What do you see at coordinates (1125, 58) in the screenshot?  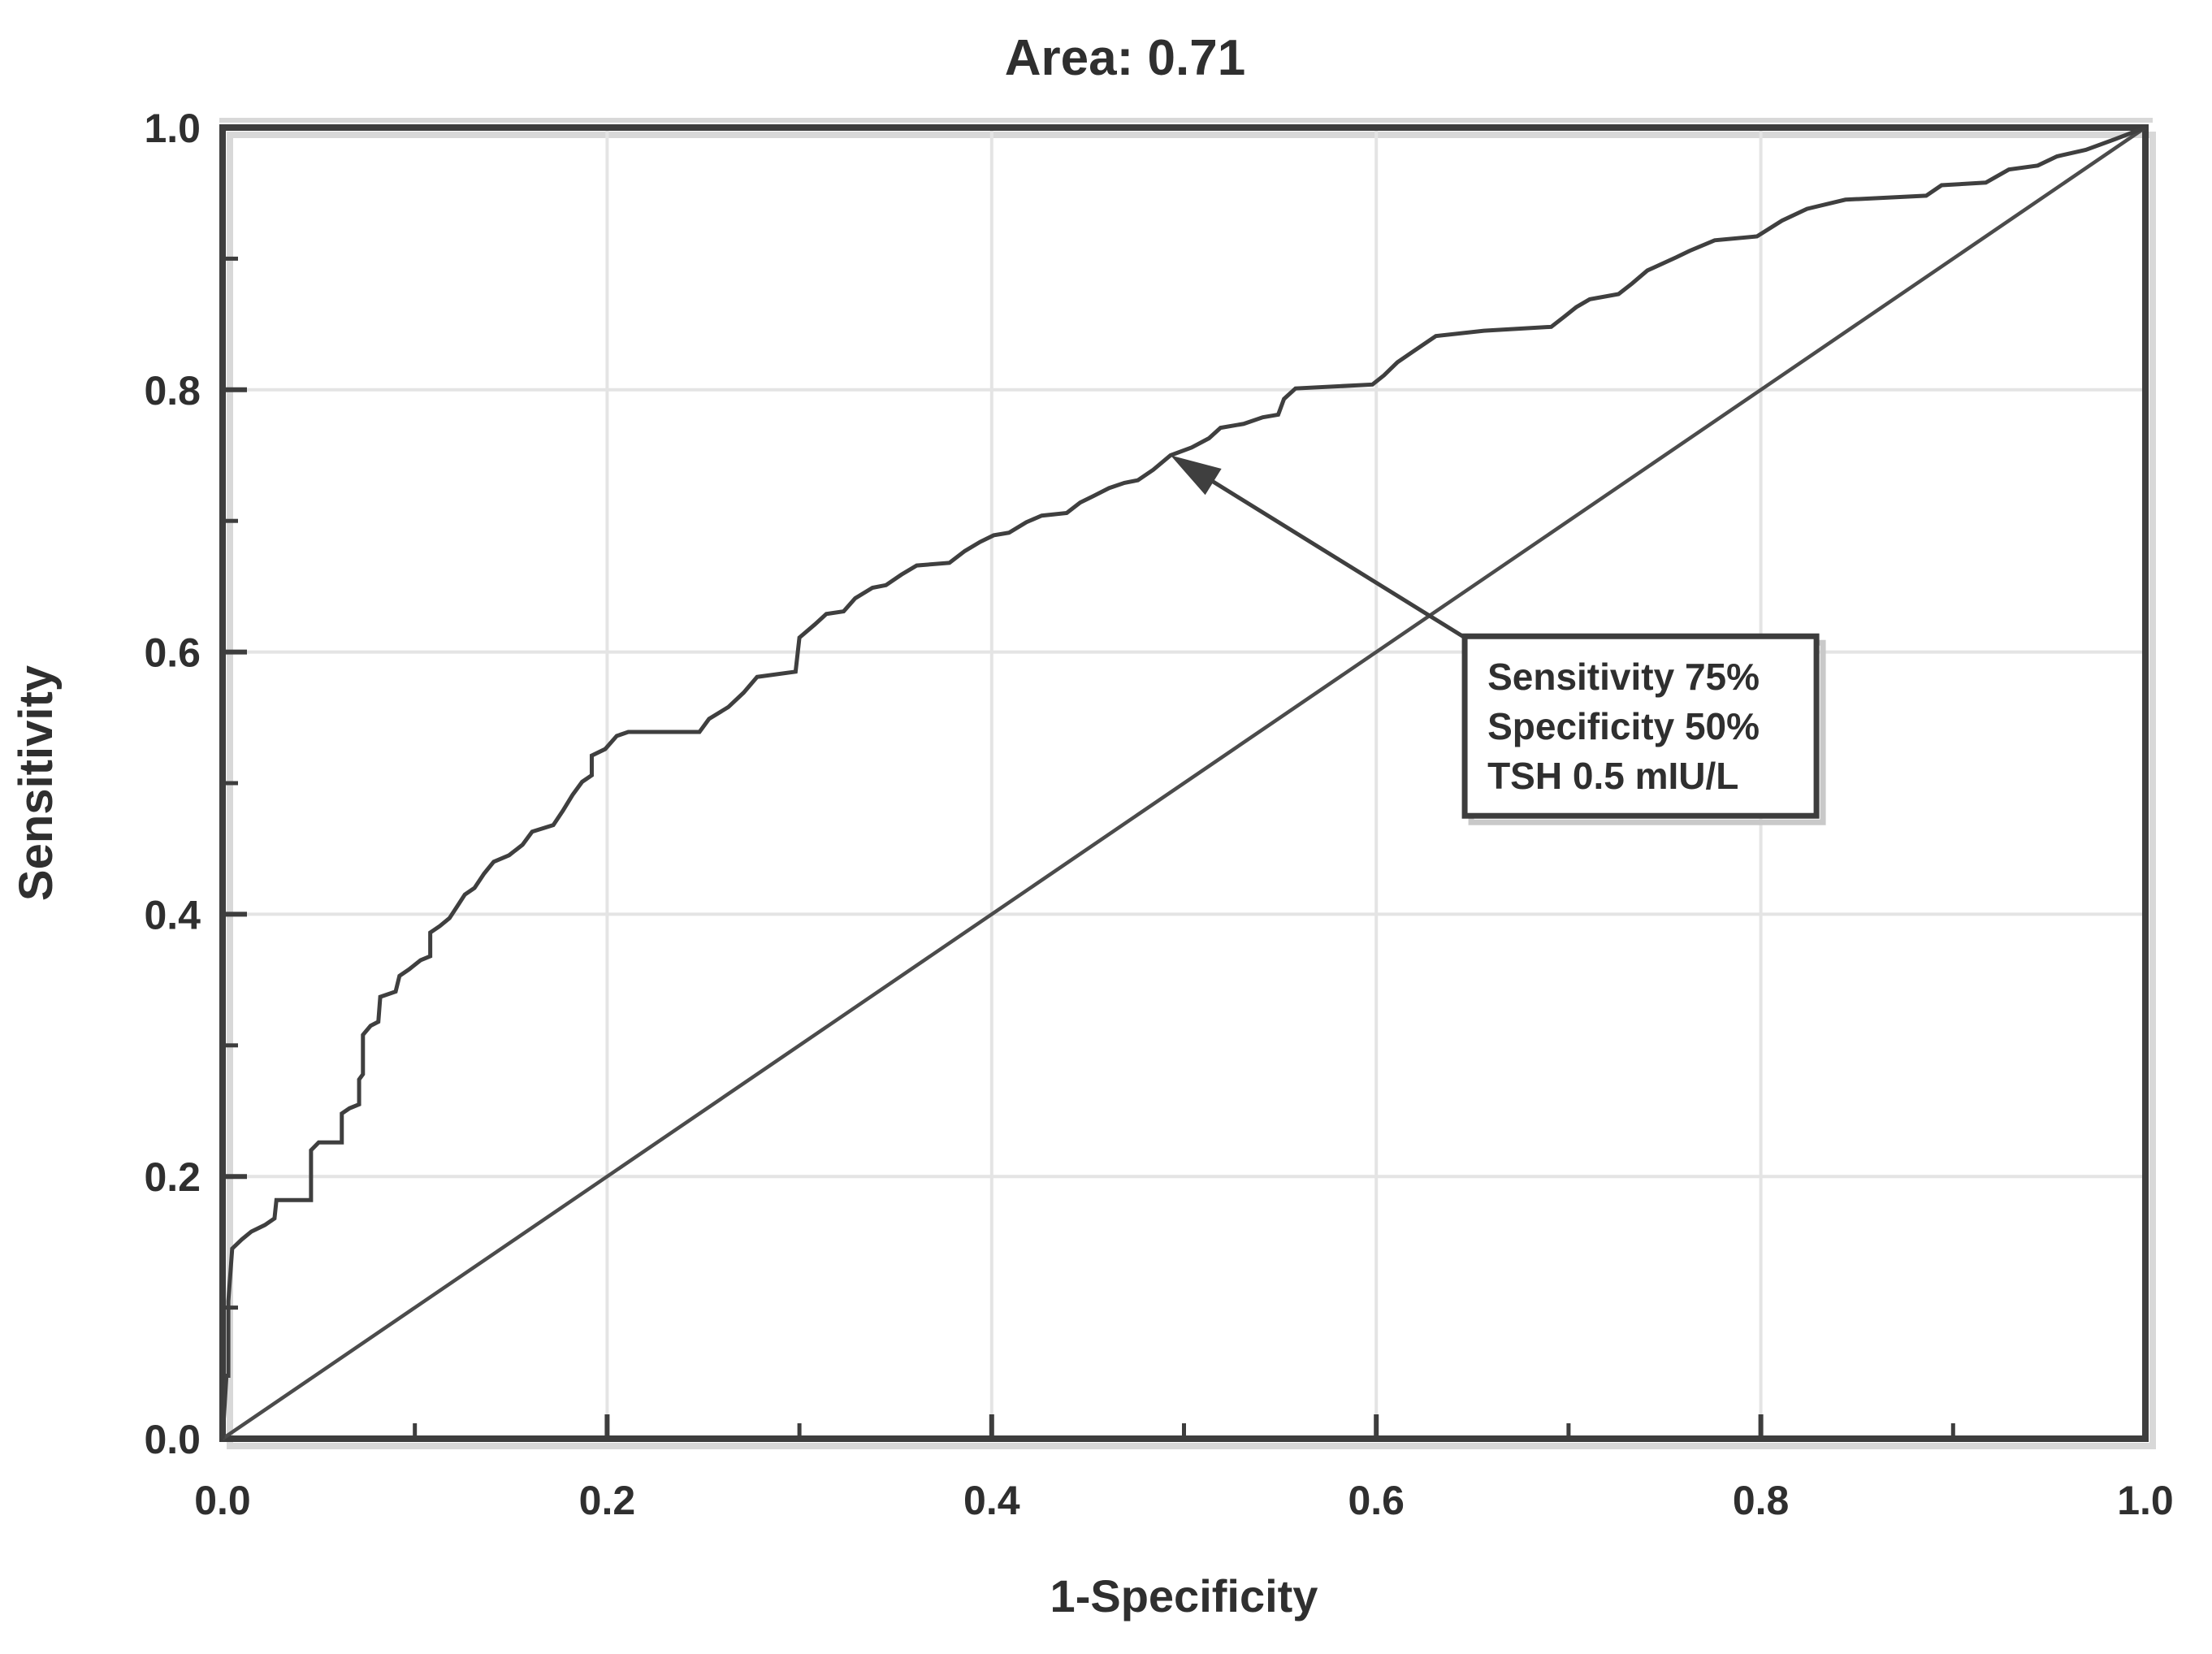 I see `chart-title: Area: 0.71` at bounding box center [1125, 58].